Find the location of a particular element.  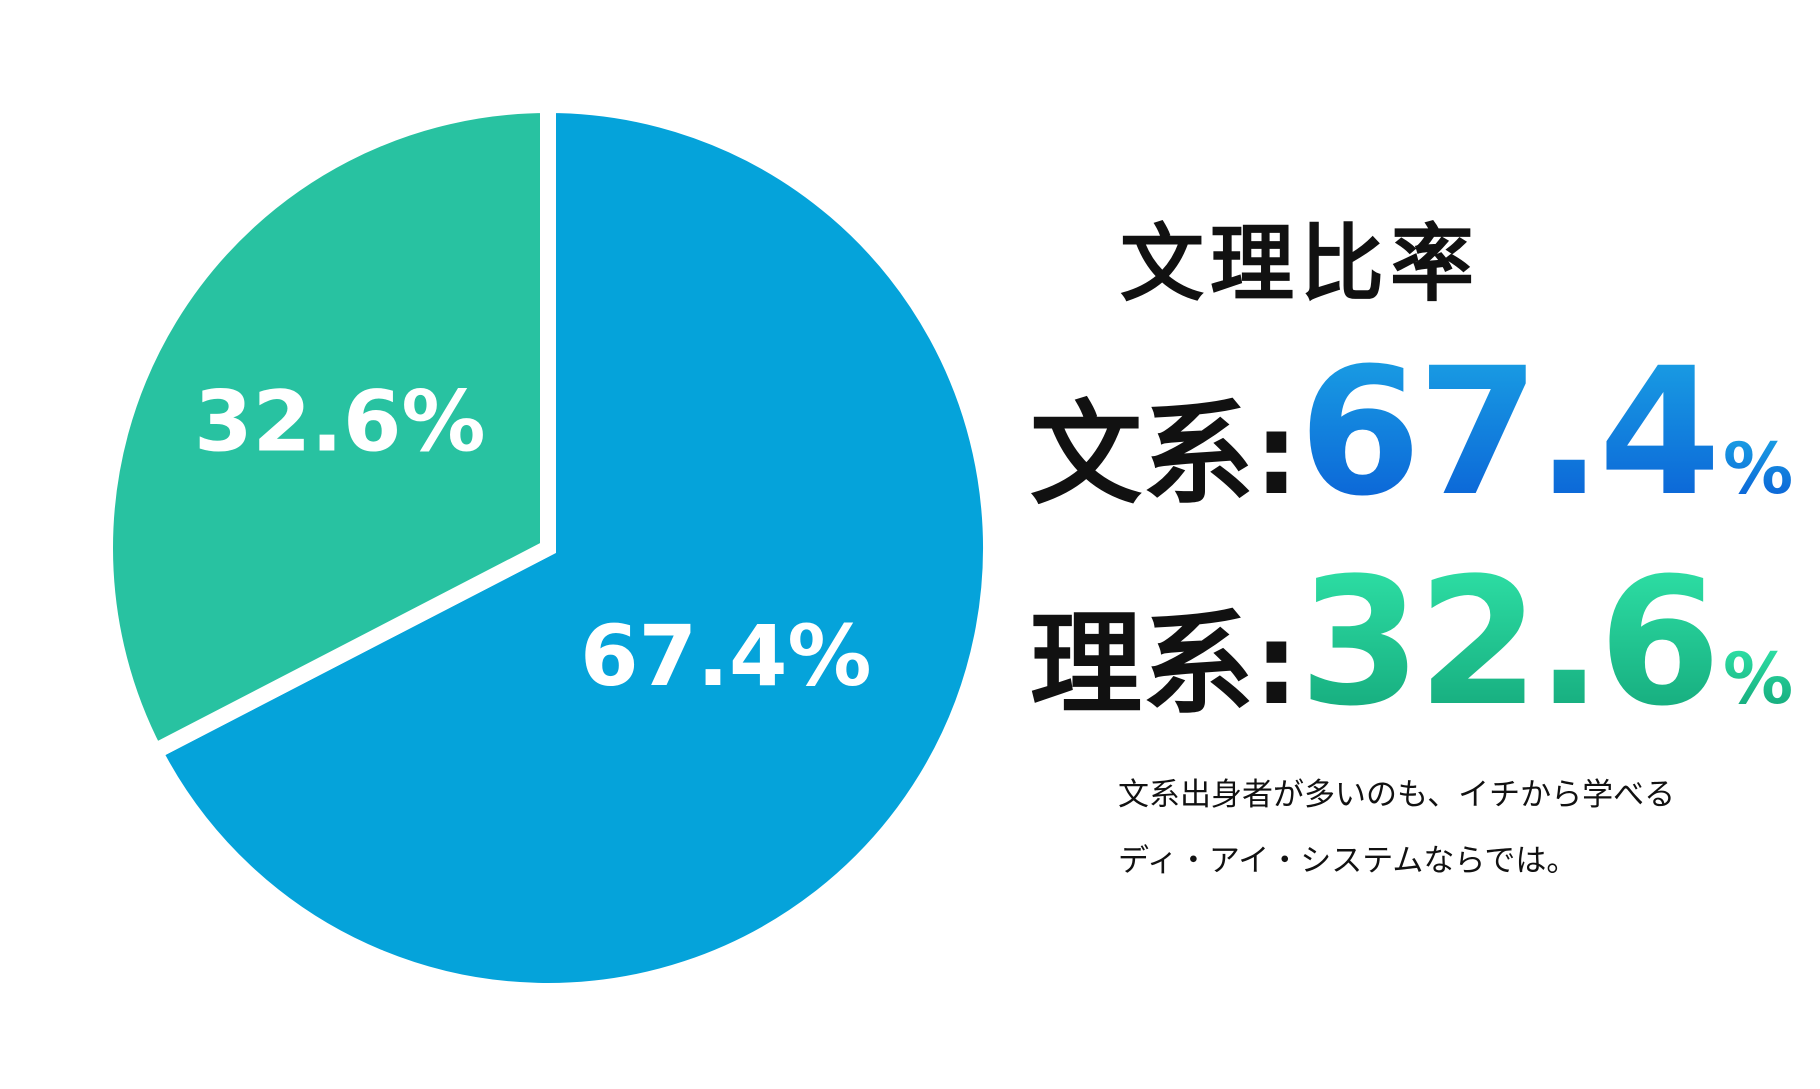

stat-value-rikei: 32.6 is located at coordinates (1509, 642).